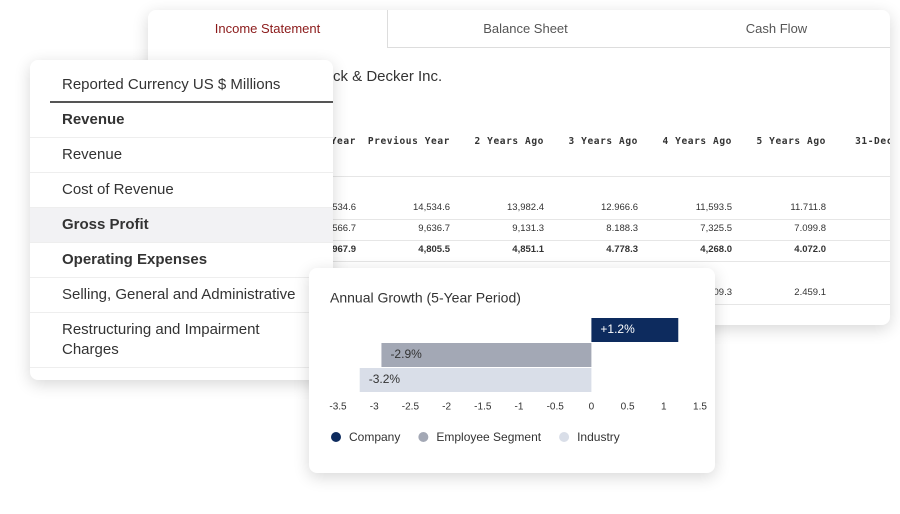 The width and height of the screenshot is (900, 514). What do you see at coordinates (171, 84) in the screenshot?
I see `currency-header: Reported Currency US $ Millions` at bounding box center [171, 84].